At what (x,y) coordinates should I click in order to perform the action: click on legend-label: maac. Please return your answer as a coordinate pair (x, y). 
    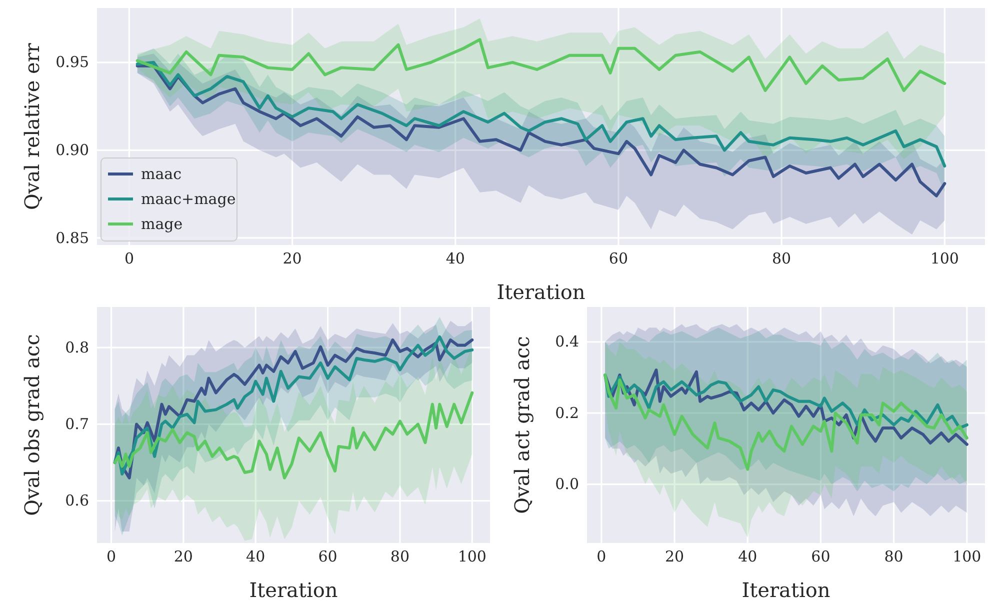
    Looking at the image, I should click on (161, 174).